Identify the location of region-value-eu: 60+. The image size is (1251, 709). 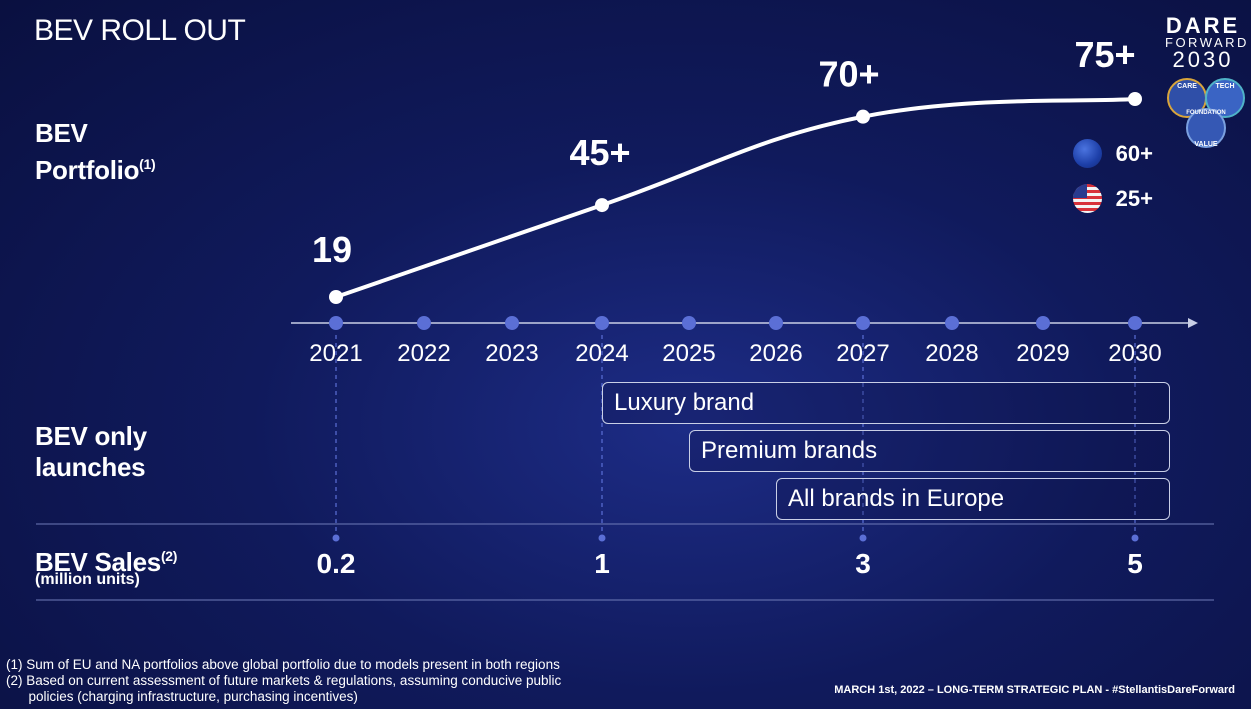
(1134, 153).